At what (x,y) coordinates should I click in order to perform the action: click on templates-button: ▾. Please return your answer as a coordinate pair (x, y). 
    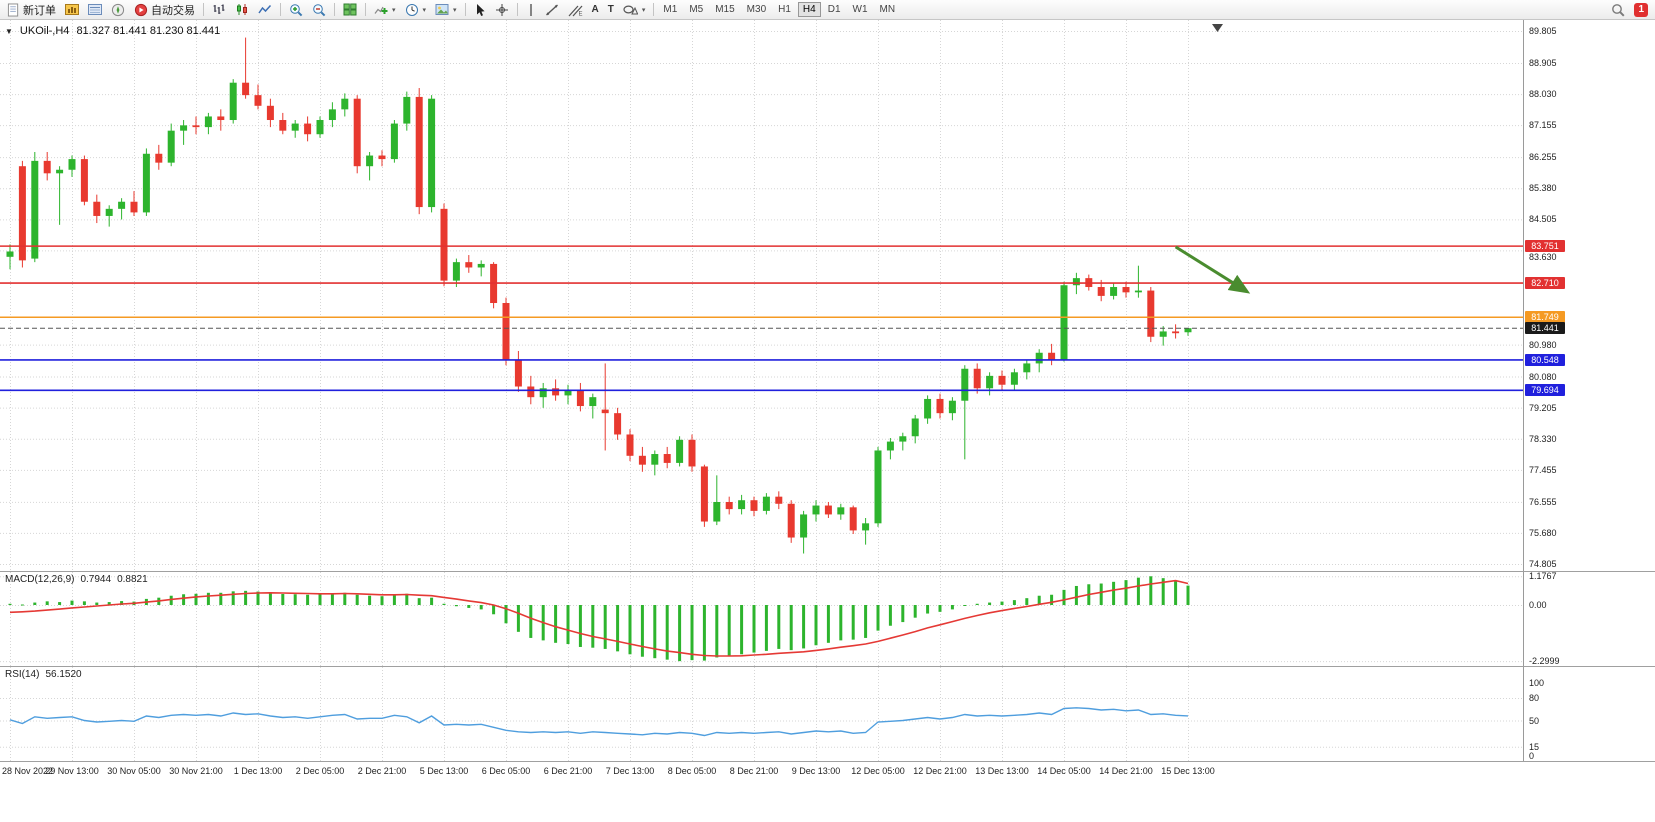
    Looking at the image, I should click on (446, 9).